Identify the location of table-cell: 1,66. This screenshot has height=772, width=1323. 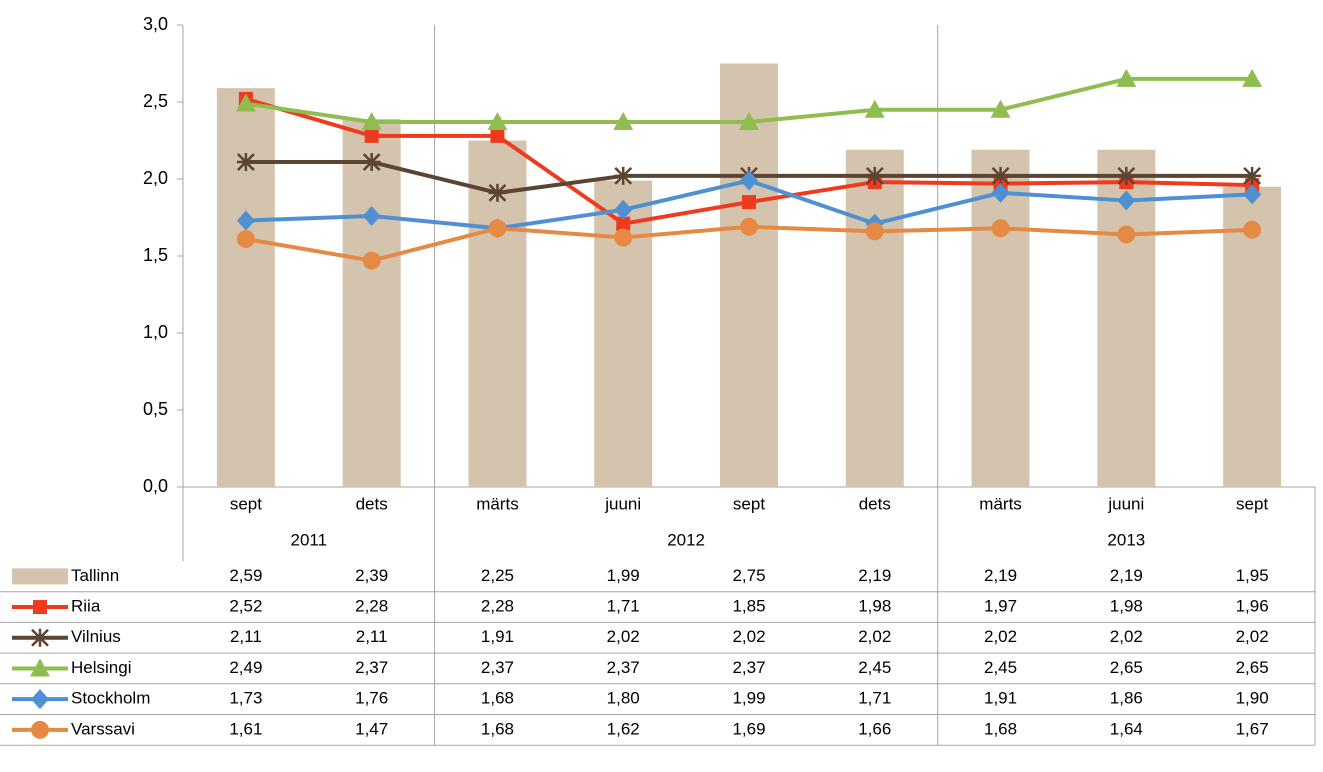
(874, 728).